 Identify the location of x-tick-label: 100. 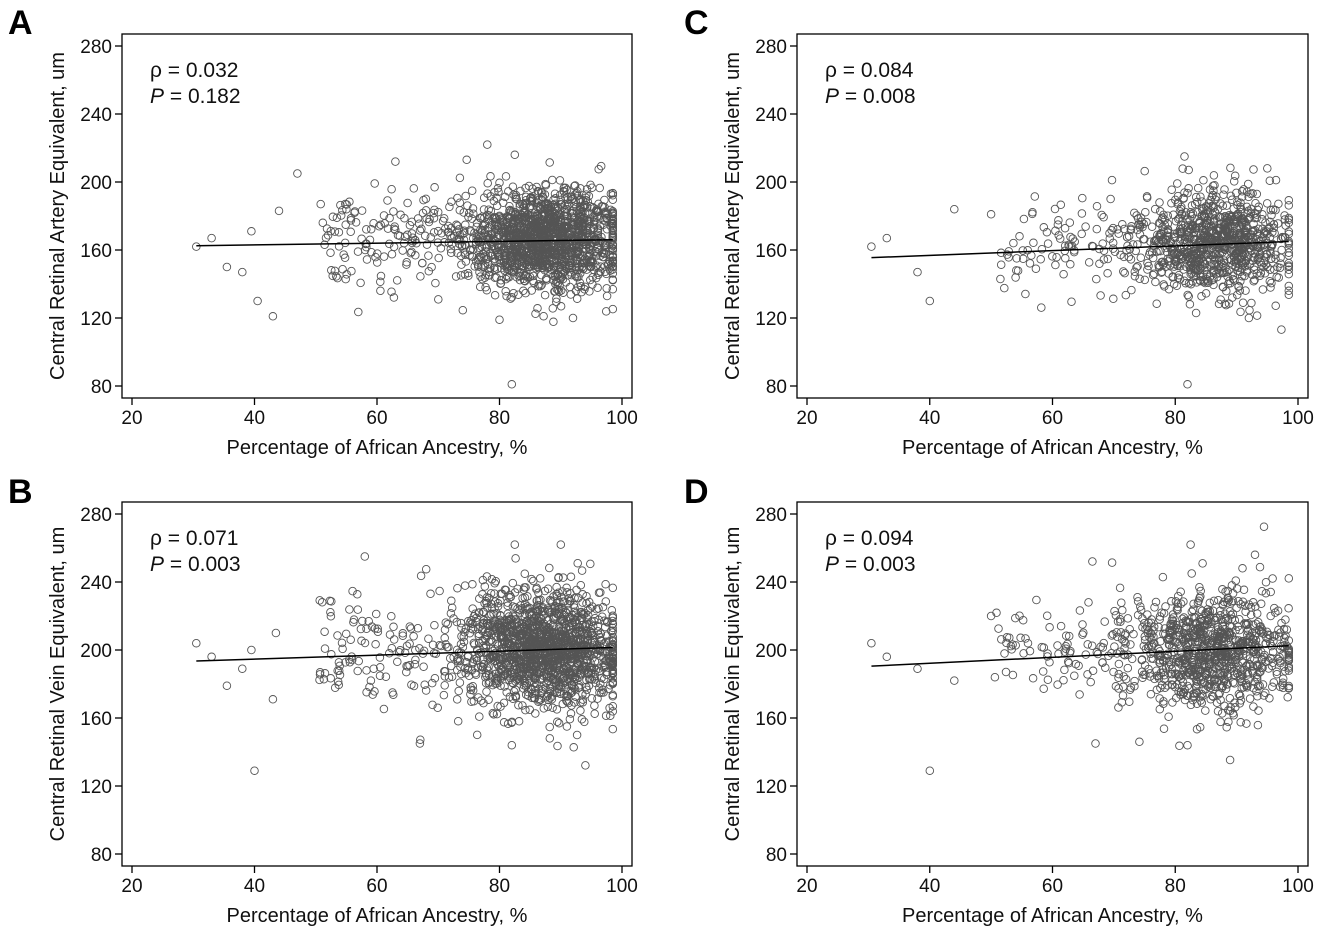
(622, 886).